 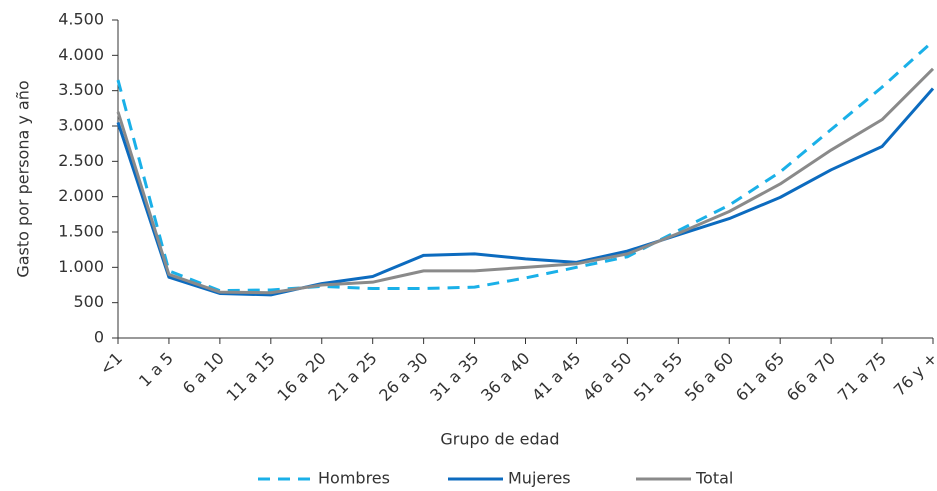 What do you see at coordinates (81, 54) in the screenshot?
I see `y-tick-label: 4.000` at bounding box center [81, 54].